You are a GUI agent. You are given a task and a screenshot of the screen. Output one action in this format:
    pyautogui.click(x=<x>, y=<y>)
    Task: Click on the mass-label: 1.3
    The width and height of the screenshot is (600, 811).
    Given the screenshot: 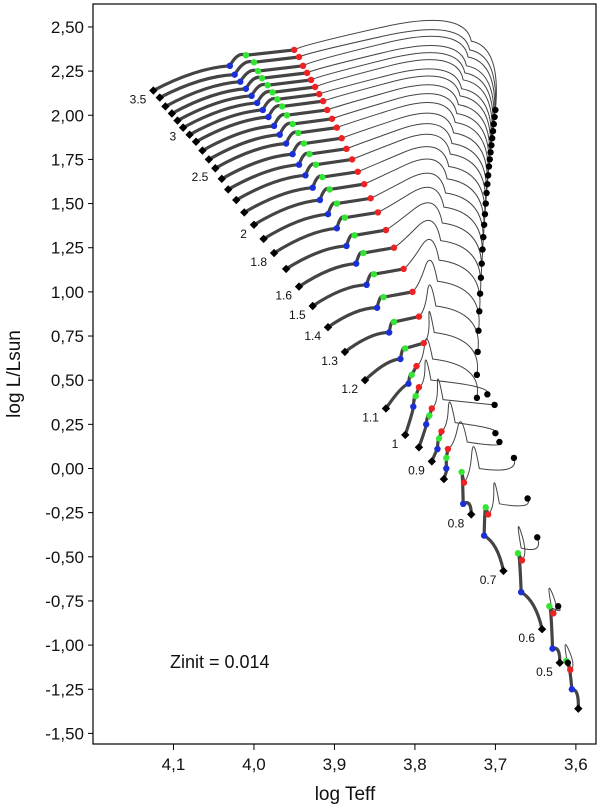 What is the action you would take?
    pyautogui.click(x=329, y=361)
    